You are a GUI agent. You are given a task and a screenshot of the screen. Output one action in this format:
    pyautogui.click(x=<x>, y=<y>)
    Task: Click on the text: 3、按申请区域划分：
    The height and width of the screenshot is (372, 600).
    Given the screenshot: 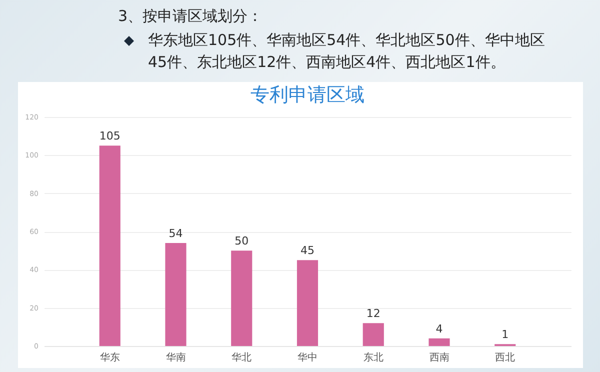 What is the action you would take?
    pyautogui.click(x=190, y=16)
    